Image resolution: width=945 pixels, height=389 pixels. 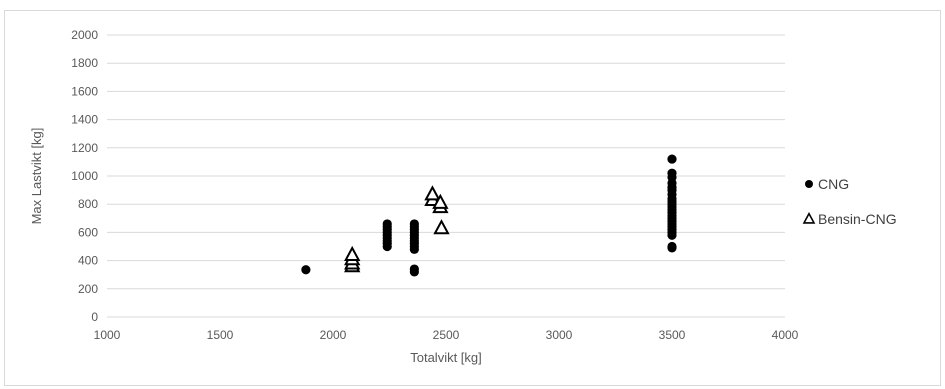 I want to click on x-tick-label: 2500, so click(x=446, y=335).